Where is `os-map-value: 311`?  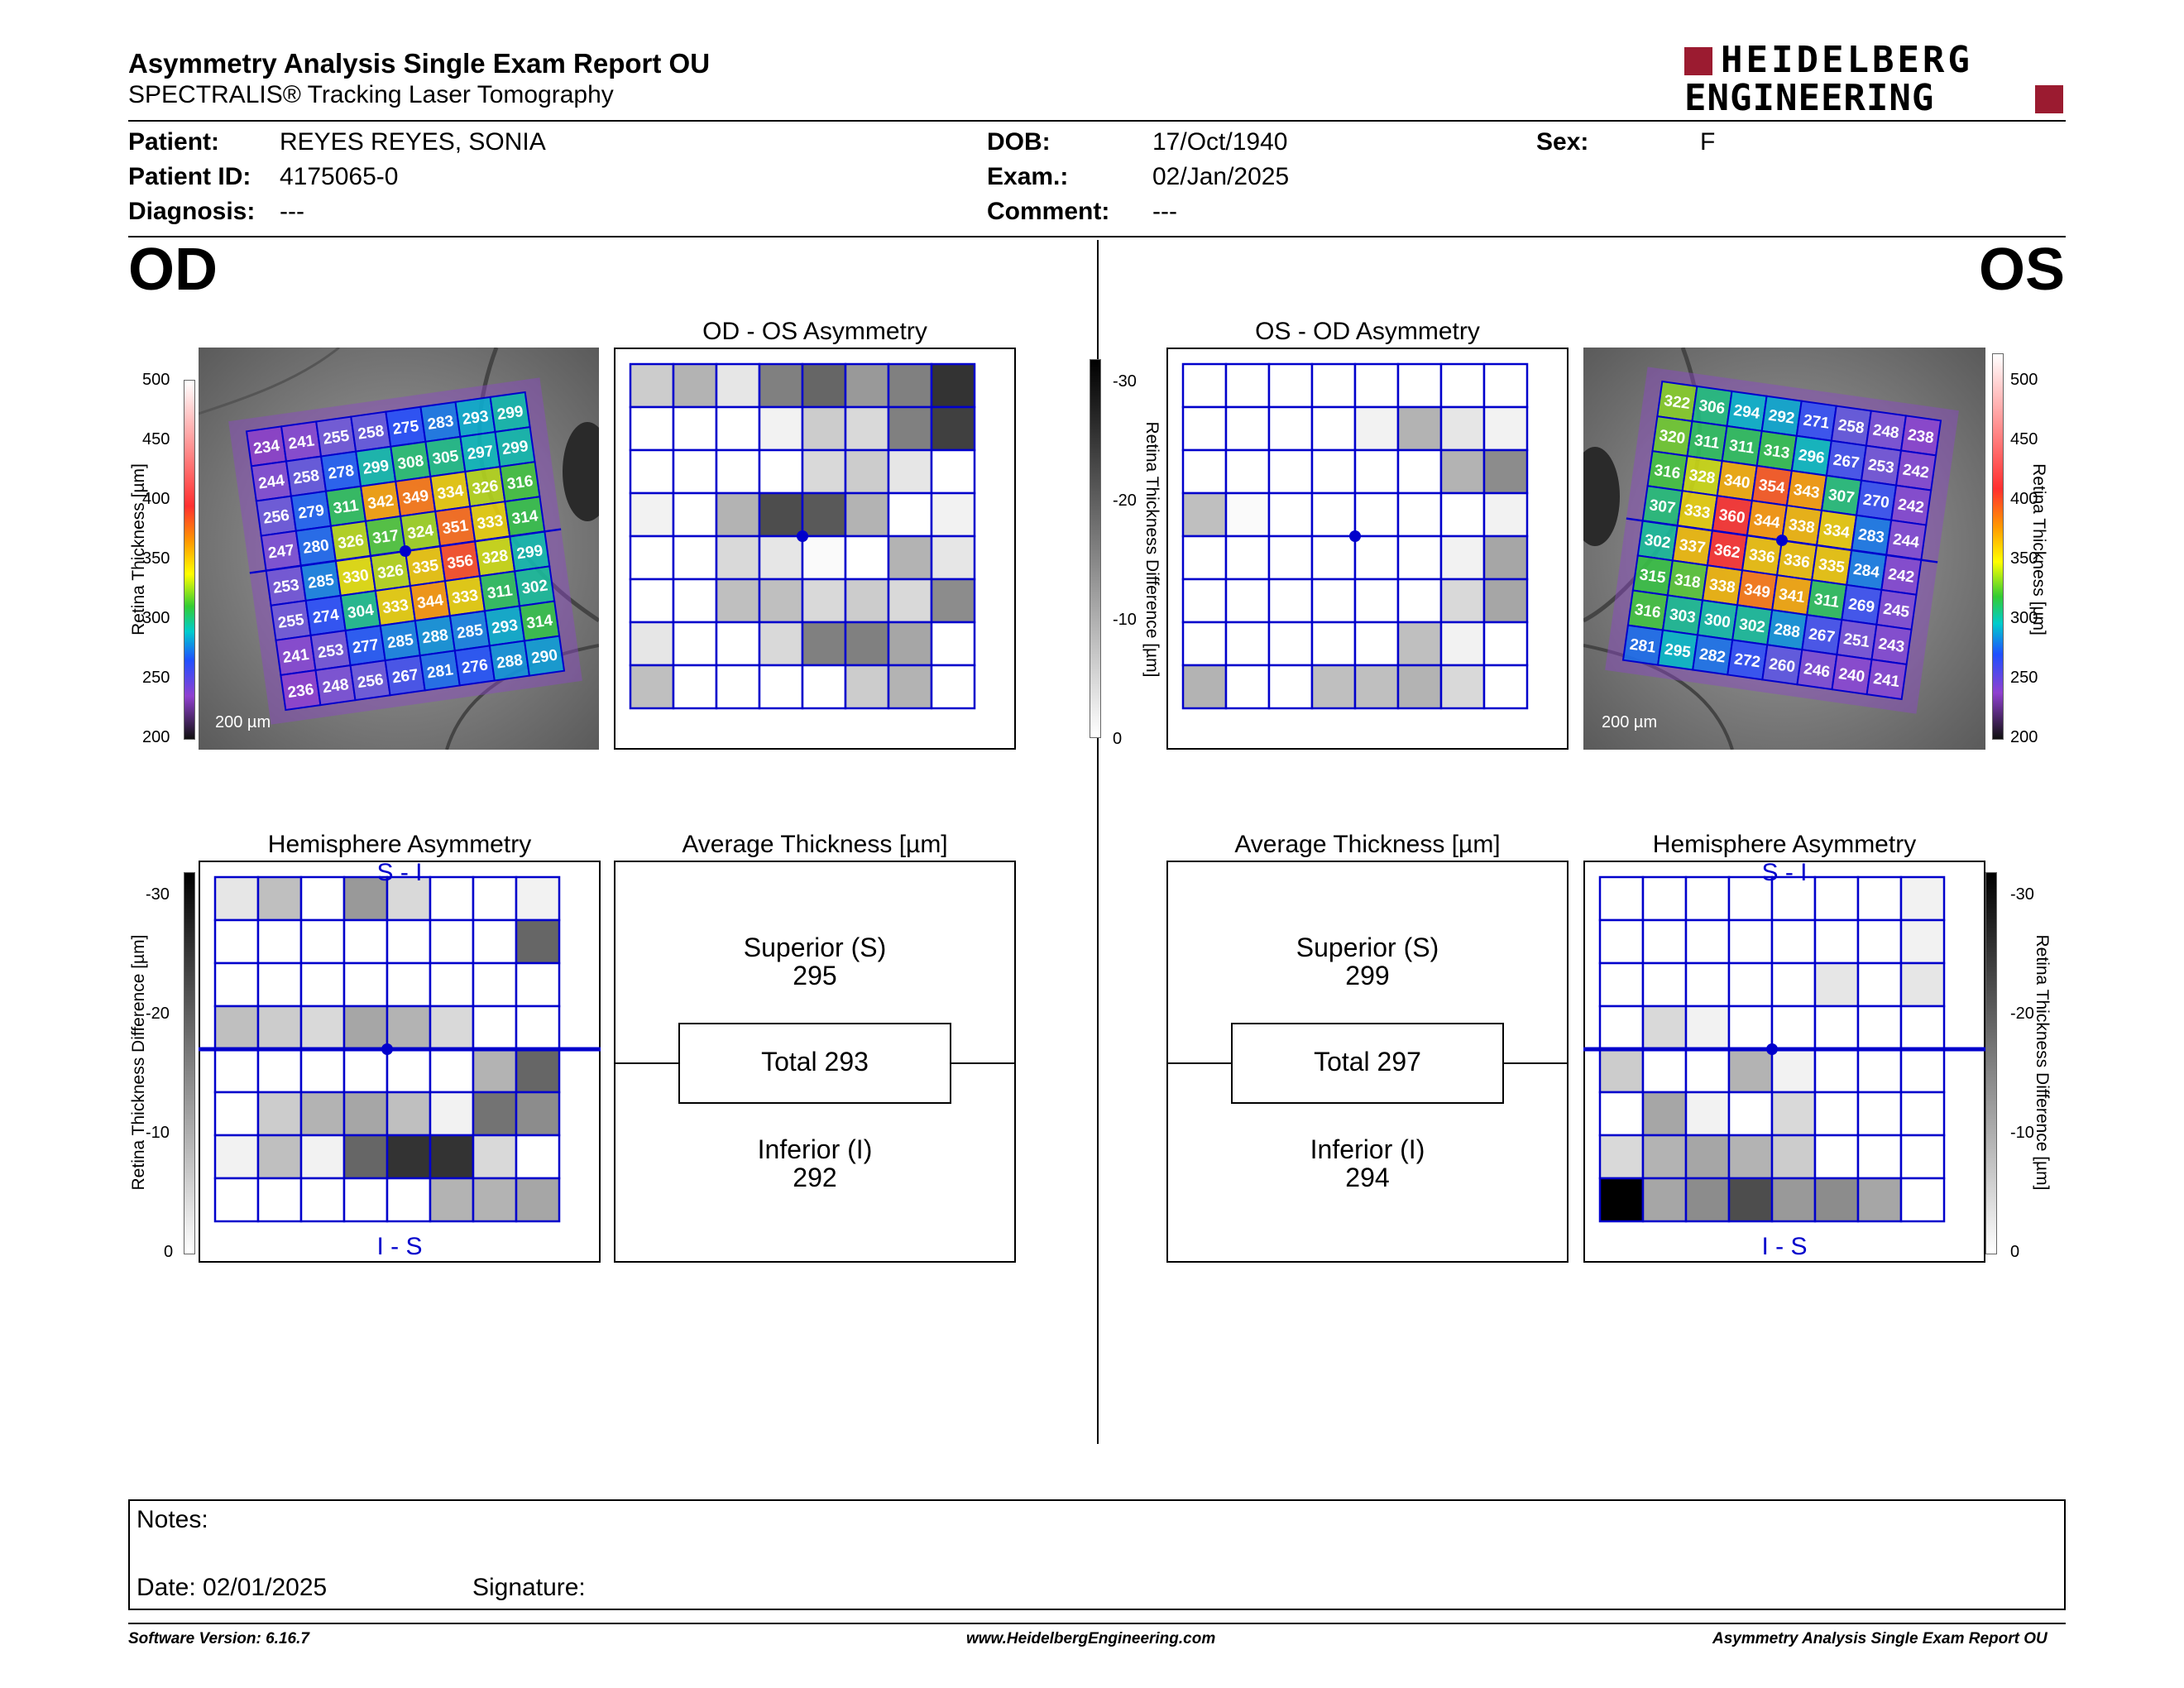
os-map-value: 311 is located at coordinates (1827, 601).